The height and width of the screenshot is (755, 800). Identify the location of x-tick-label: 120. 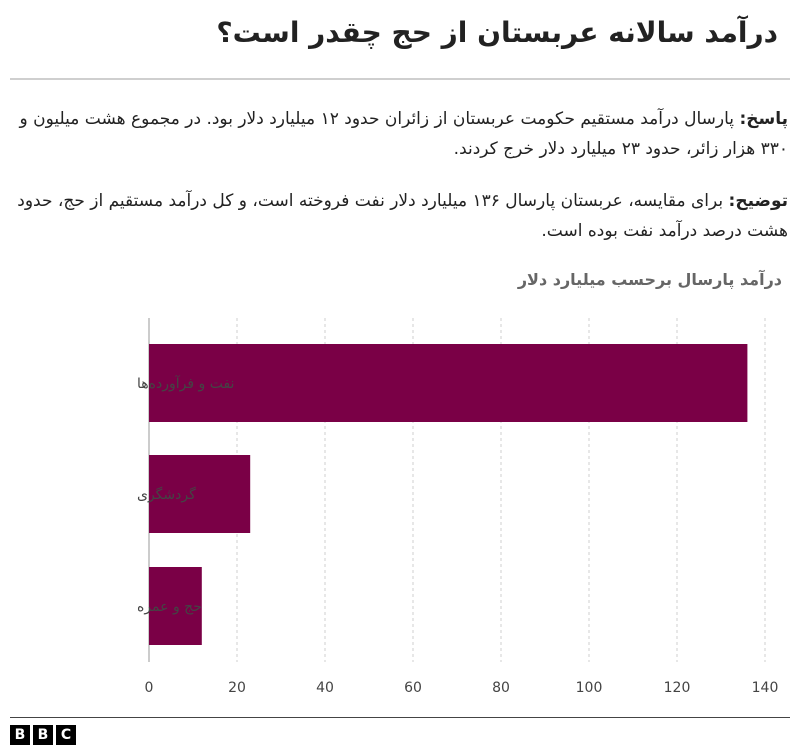
(677, 688).